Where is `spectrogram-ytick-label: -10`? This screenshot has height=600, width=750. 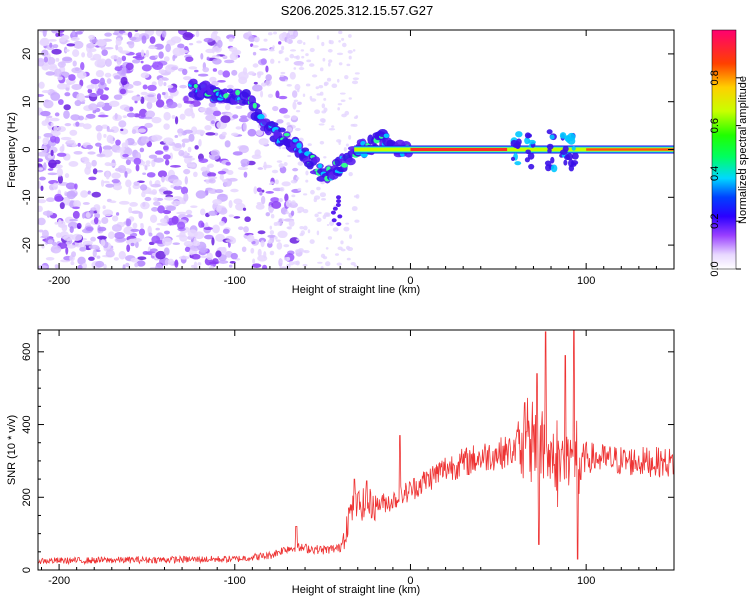
spectrogram-ytick-label: -10 is located at coordinates (27, 197).